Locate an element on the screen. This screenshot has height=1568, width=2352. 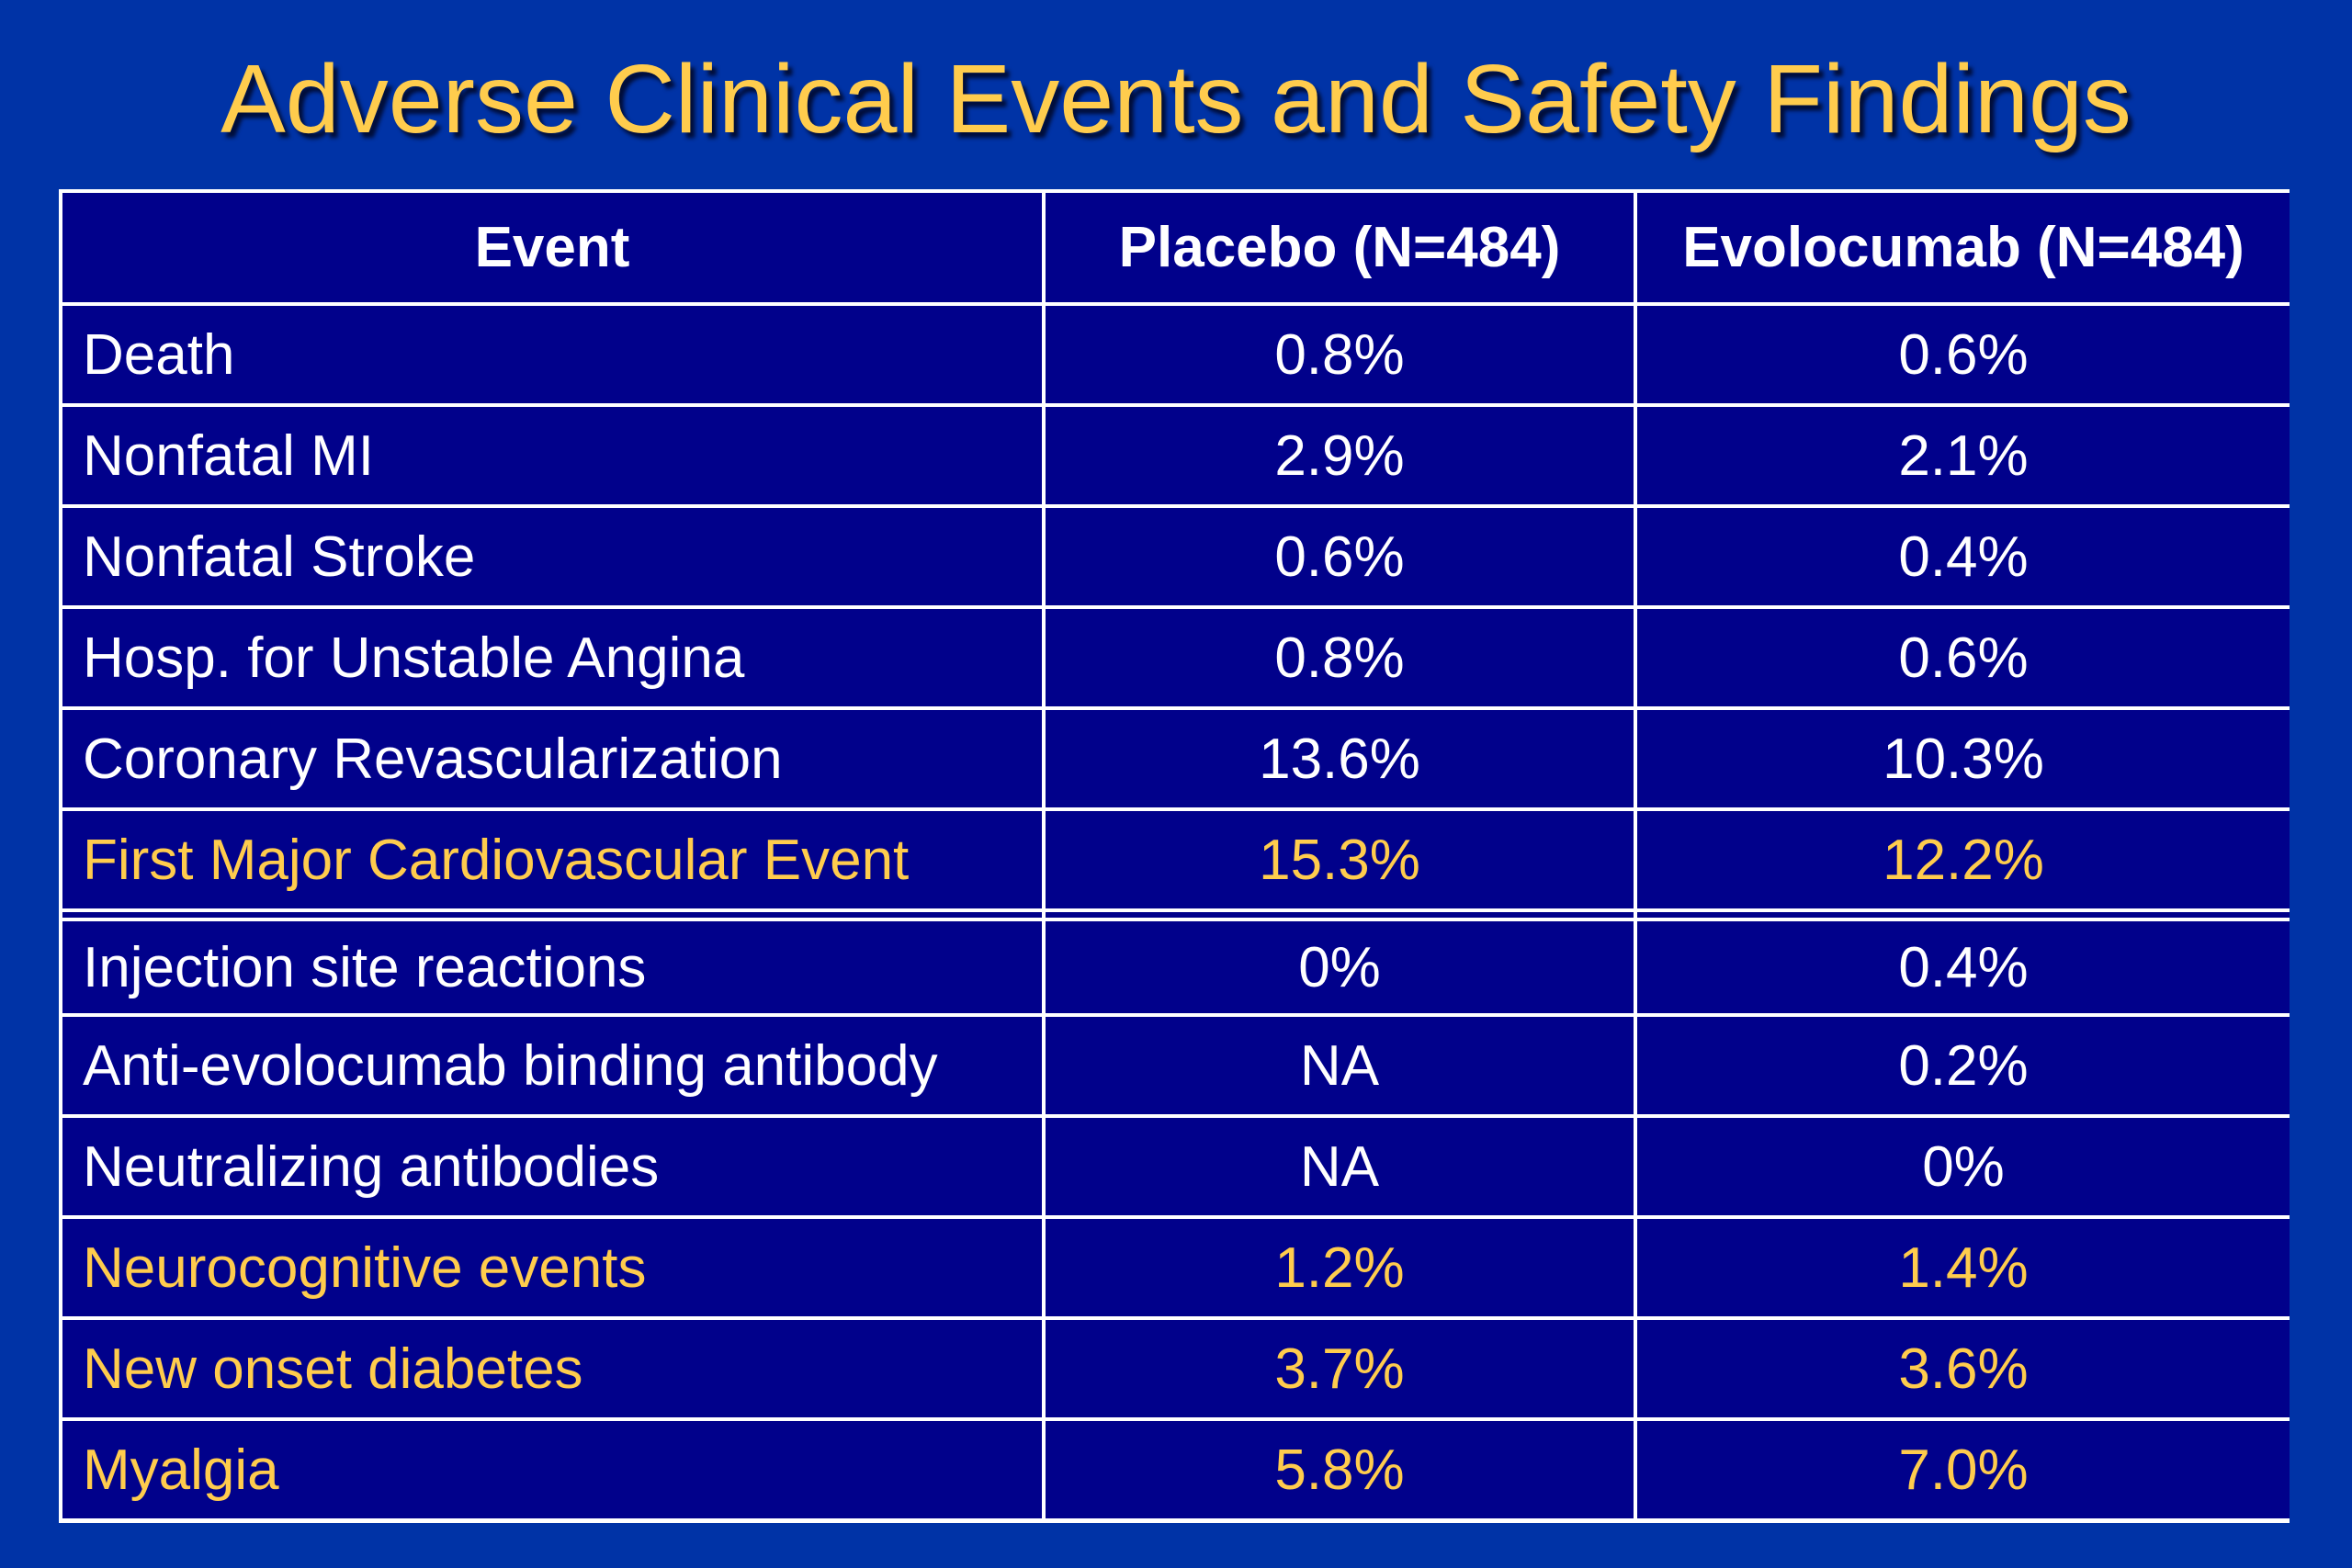
evolocumab-value-cell: 12.2% is located at coordinates (1963, 859).